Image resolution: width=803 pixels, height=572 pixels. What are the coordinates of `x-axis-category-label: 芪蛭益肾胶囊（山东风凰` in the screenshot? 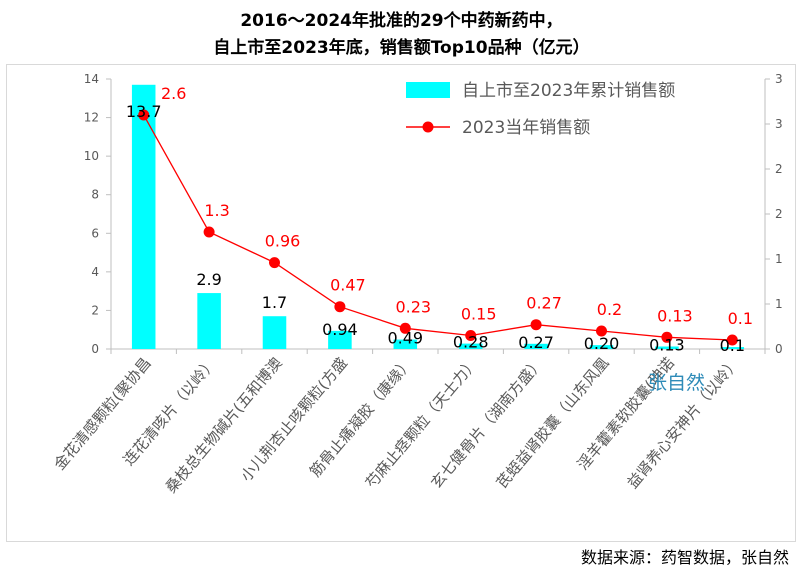 It's located at (553, 423).